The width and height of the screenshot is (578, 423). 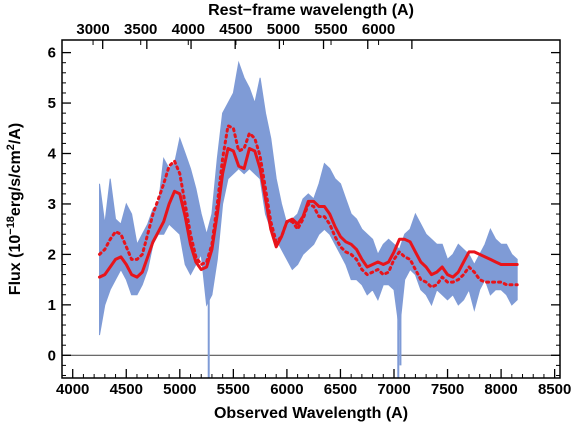 I want to click on x-tick-label: 6500, so click(x=340, y=389).